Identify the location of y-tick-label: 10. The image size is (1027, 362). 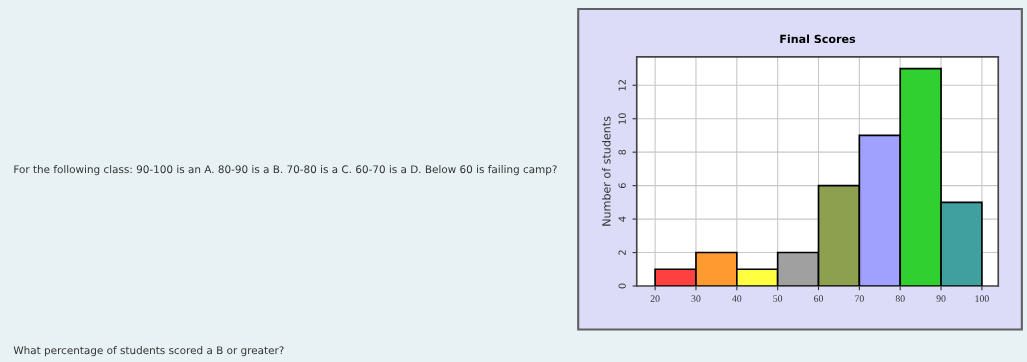
(622, 118).